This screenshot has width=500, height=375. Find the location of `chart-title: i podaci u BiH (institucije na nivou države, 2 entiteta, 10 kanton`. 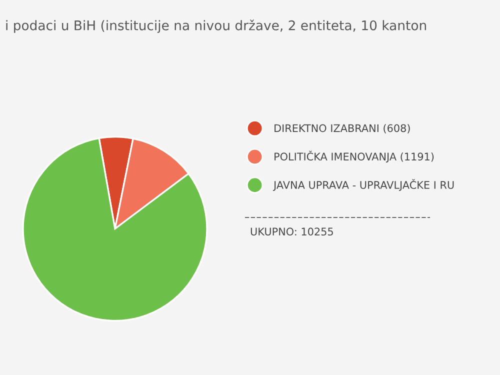

chart-title: i podaci u BiH (institucije na nivou države, 2 entiteta, 10 kanton is located at coordinates (216, 26).